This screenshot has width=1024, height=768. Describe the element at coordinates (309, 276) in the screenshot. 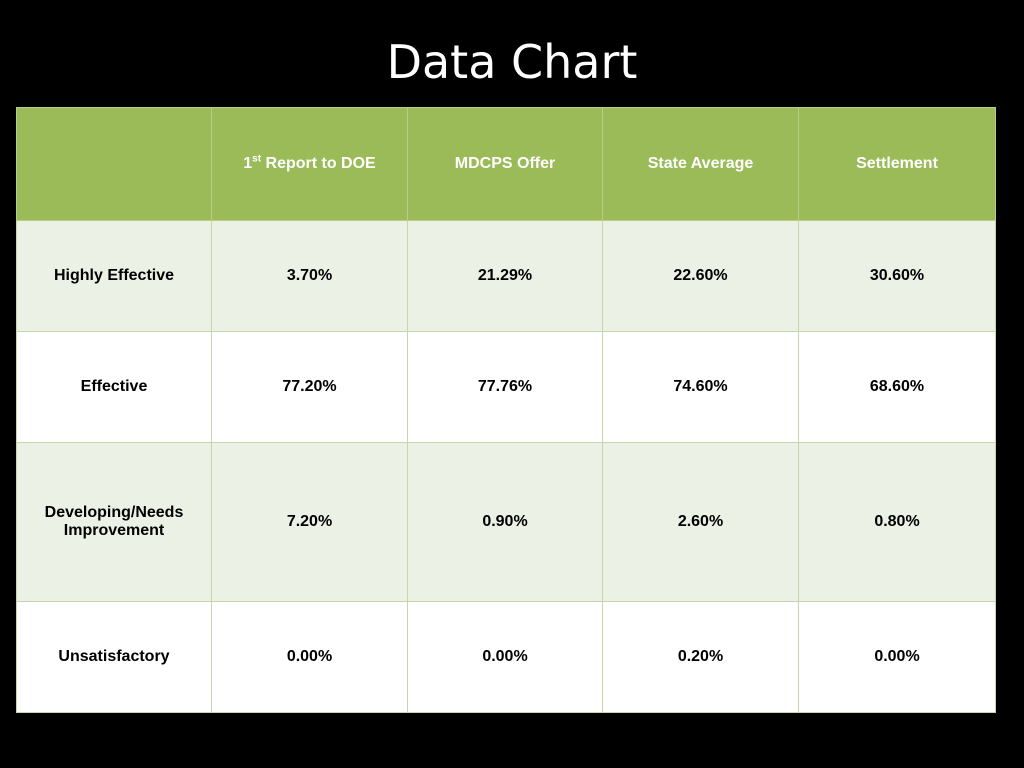

I see `table-cell: 3.70%` at that location.